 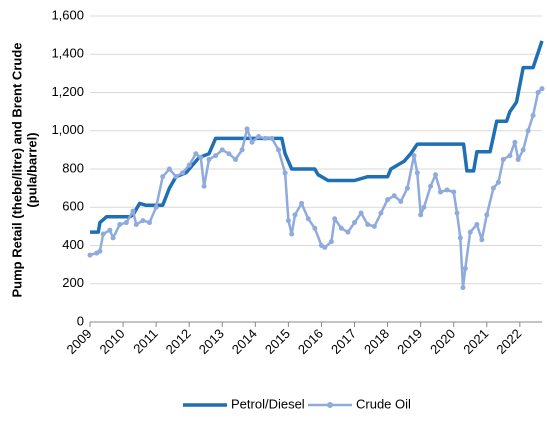 What do you see at coordinates (409, 341) in the screenshot?
I see `x-tick-label: 2019` at bounding box center [409, 341].